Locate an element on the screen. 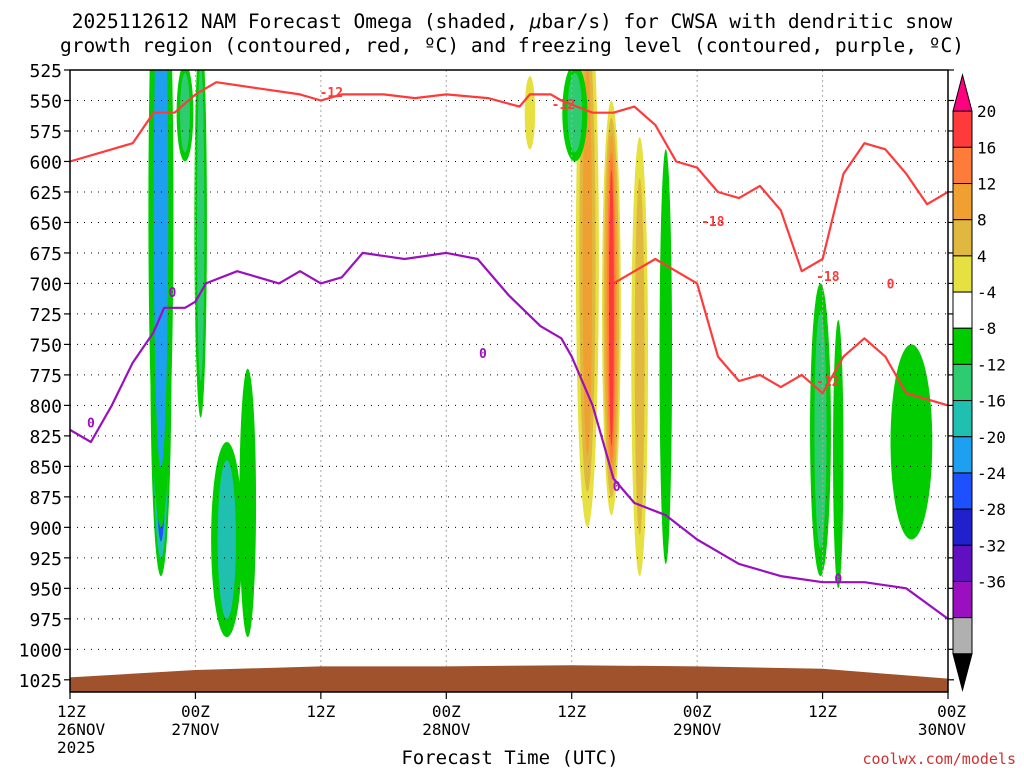 This screenshot has width=1024, height=768. credit-text: coolwx.com/models is located at coordinates (939, 759).